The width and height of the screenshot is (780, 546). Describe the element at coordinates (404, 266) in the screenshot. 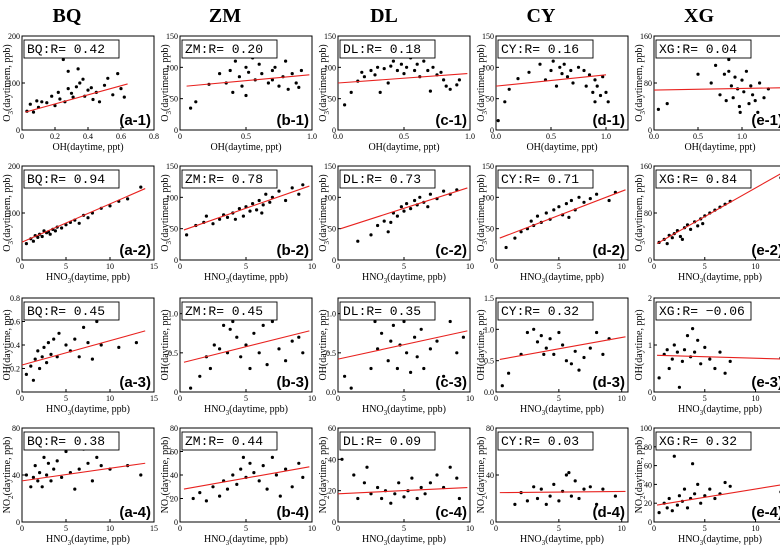

I see `x-tick-label: 5` at that location.